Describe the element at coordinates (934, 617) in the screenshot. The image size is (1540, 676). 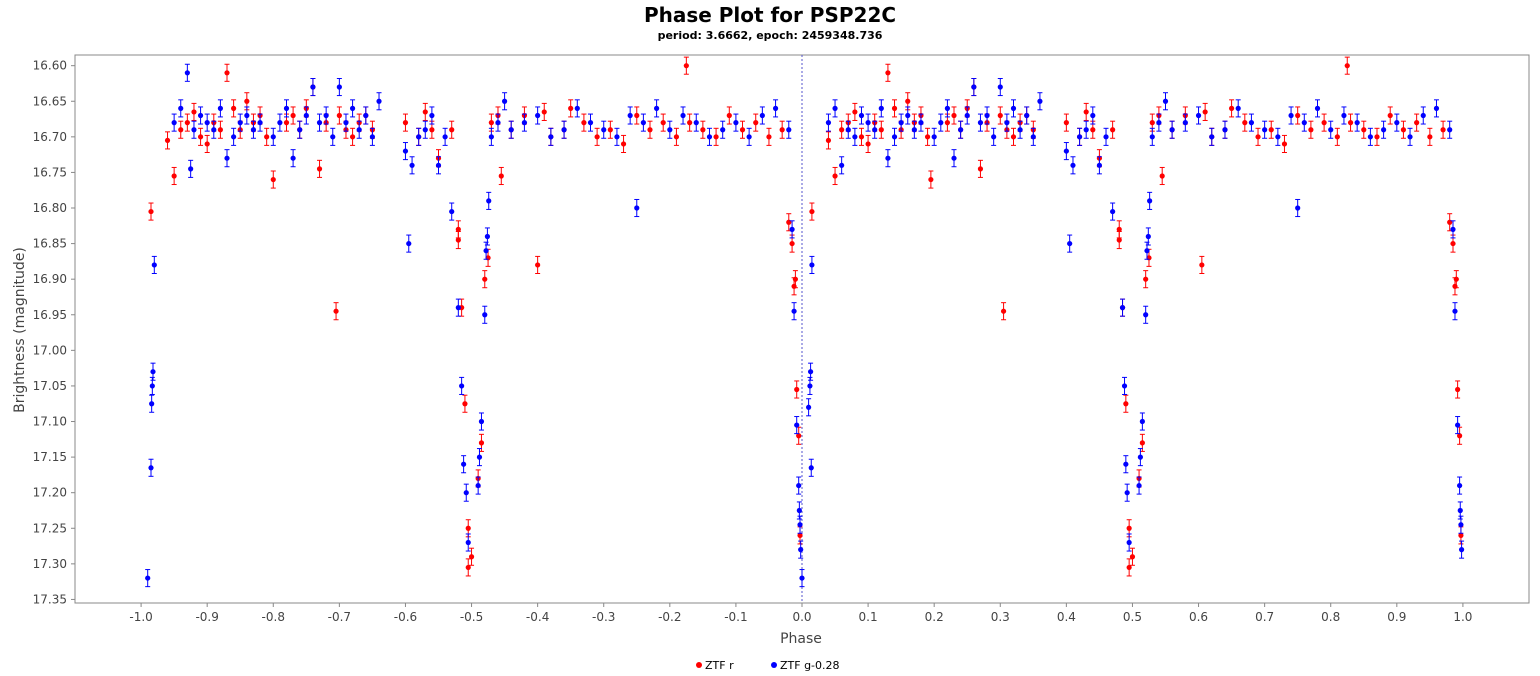
I see `x-tick-label: 0.2` at that location.